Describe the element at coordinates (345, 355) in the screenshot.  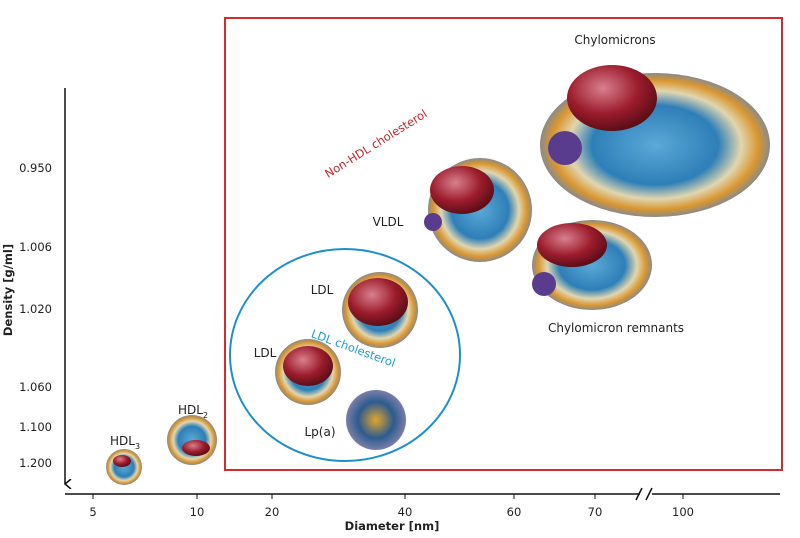
I see `ldl-frame` at that location.